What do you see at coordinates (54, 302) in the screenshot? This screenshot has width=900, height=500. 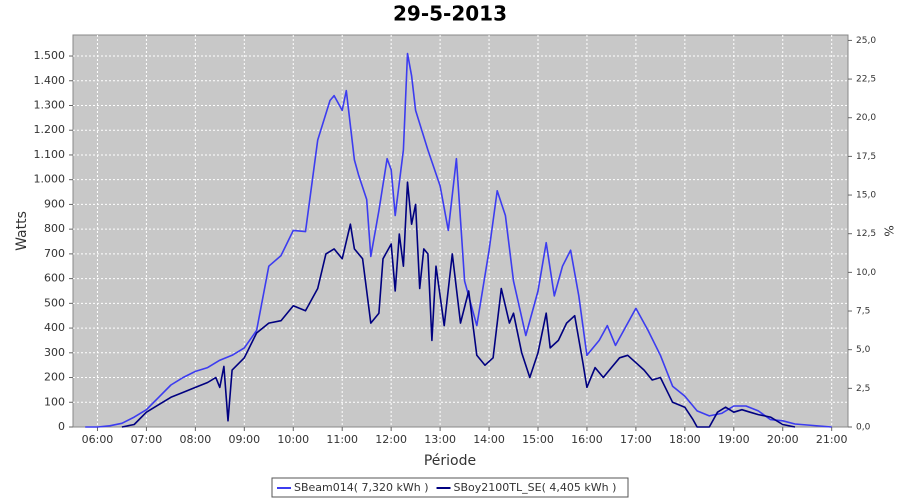 I see `y-tick-label: 500` at bounding box center [54, 302].